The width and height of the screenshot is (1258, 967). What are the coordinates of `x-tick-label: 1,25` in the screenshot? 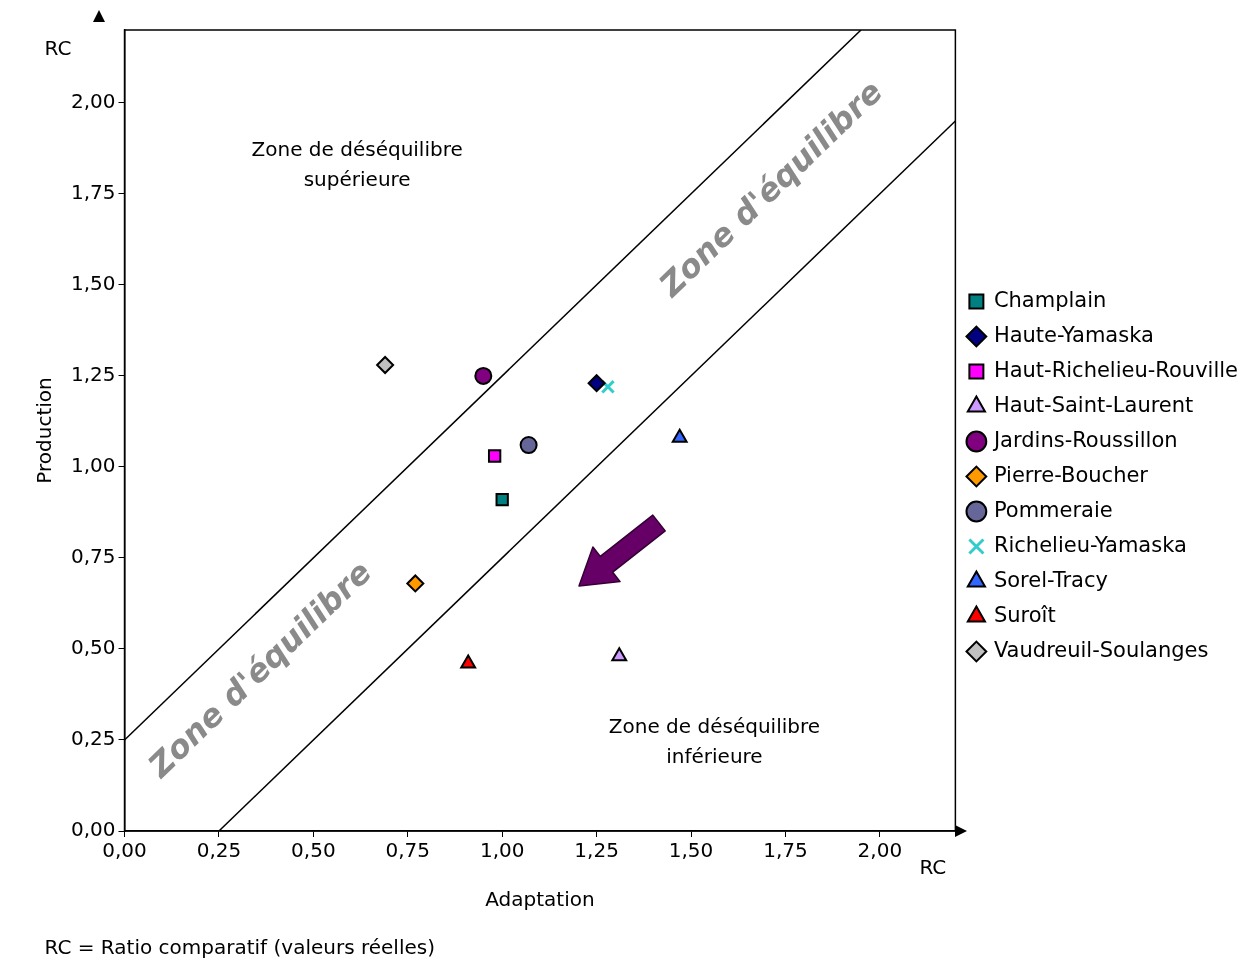 It's located at (596, 850).